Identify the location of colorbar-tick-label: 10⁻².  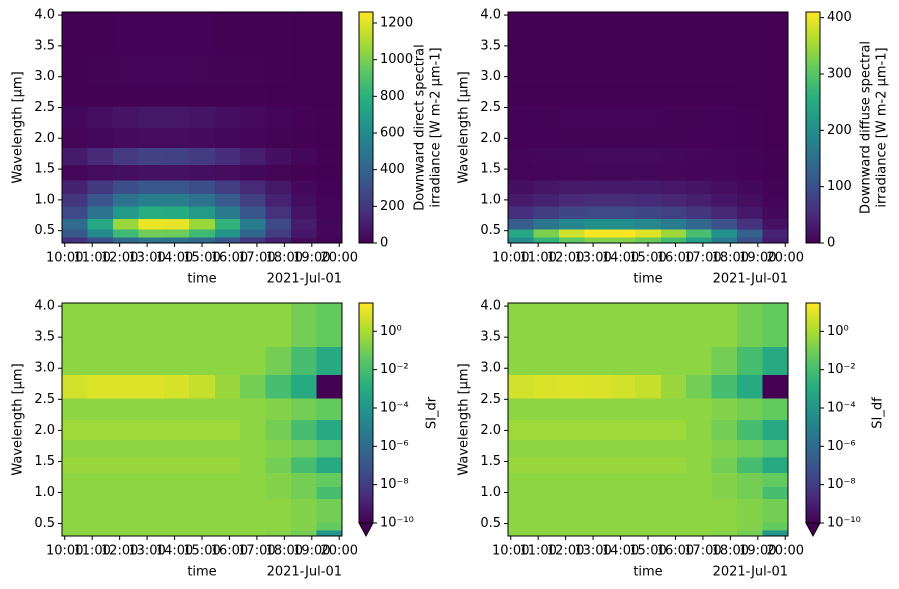
(394, 369).